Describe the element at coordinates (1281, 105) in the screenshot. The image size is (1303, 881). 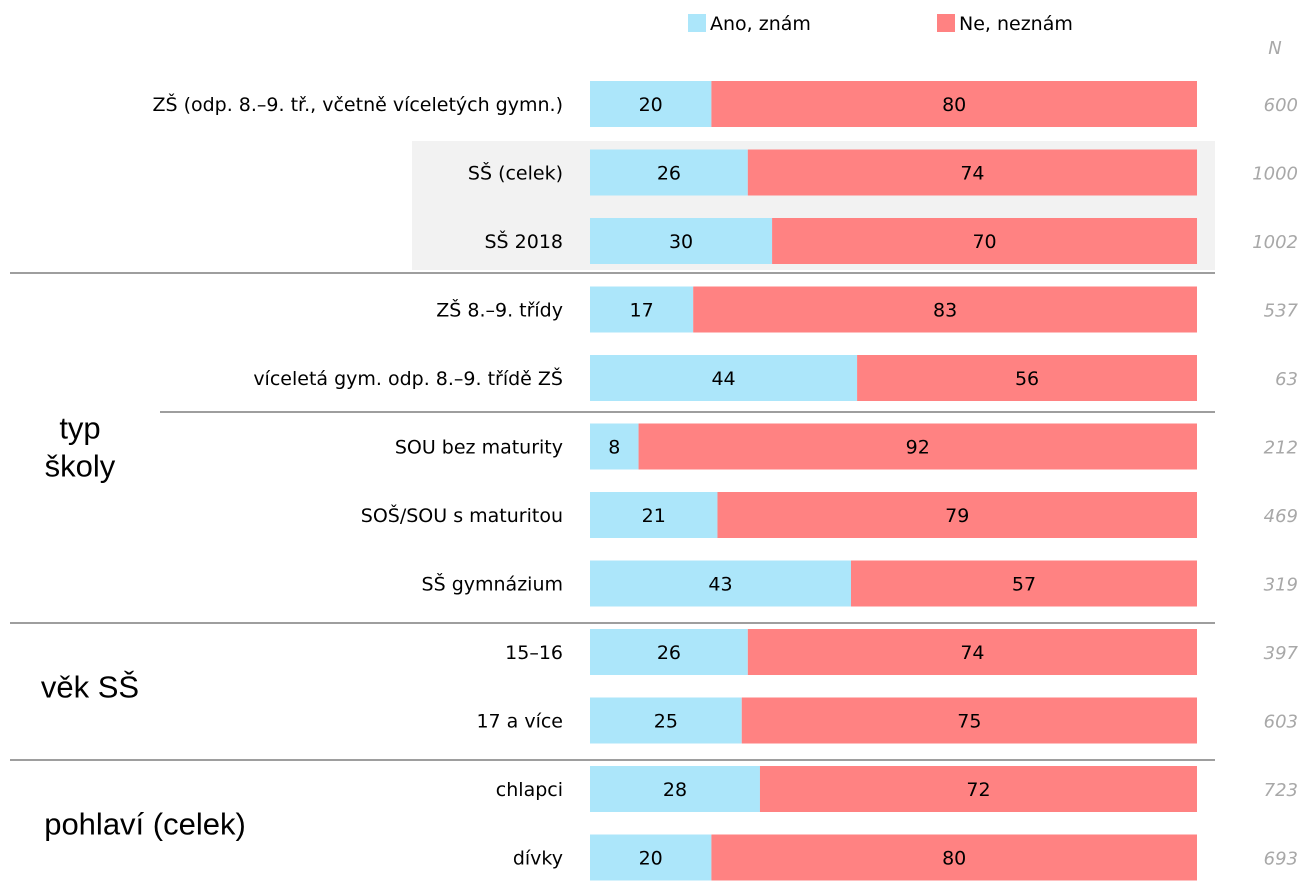
I see `n-value: 600` at that location.